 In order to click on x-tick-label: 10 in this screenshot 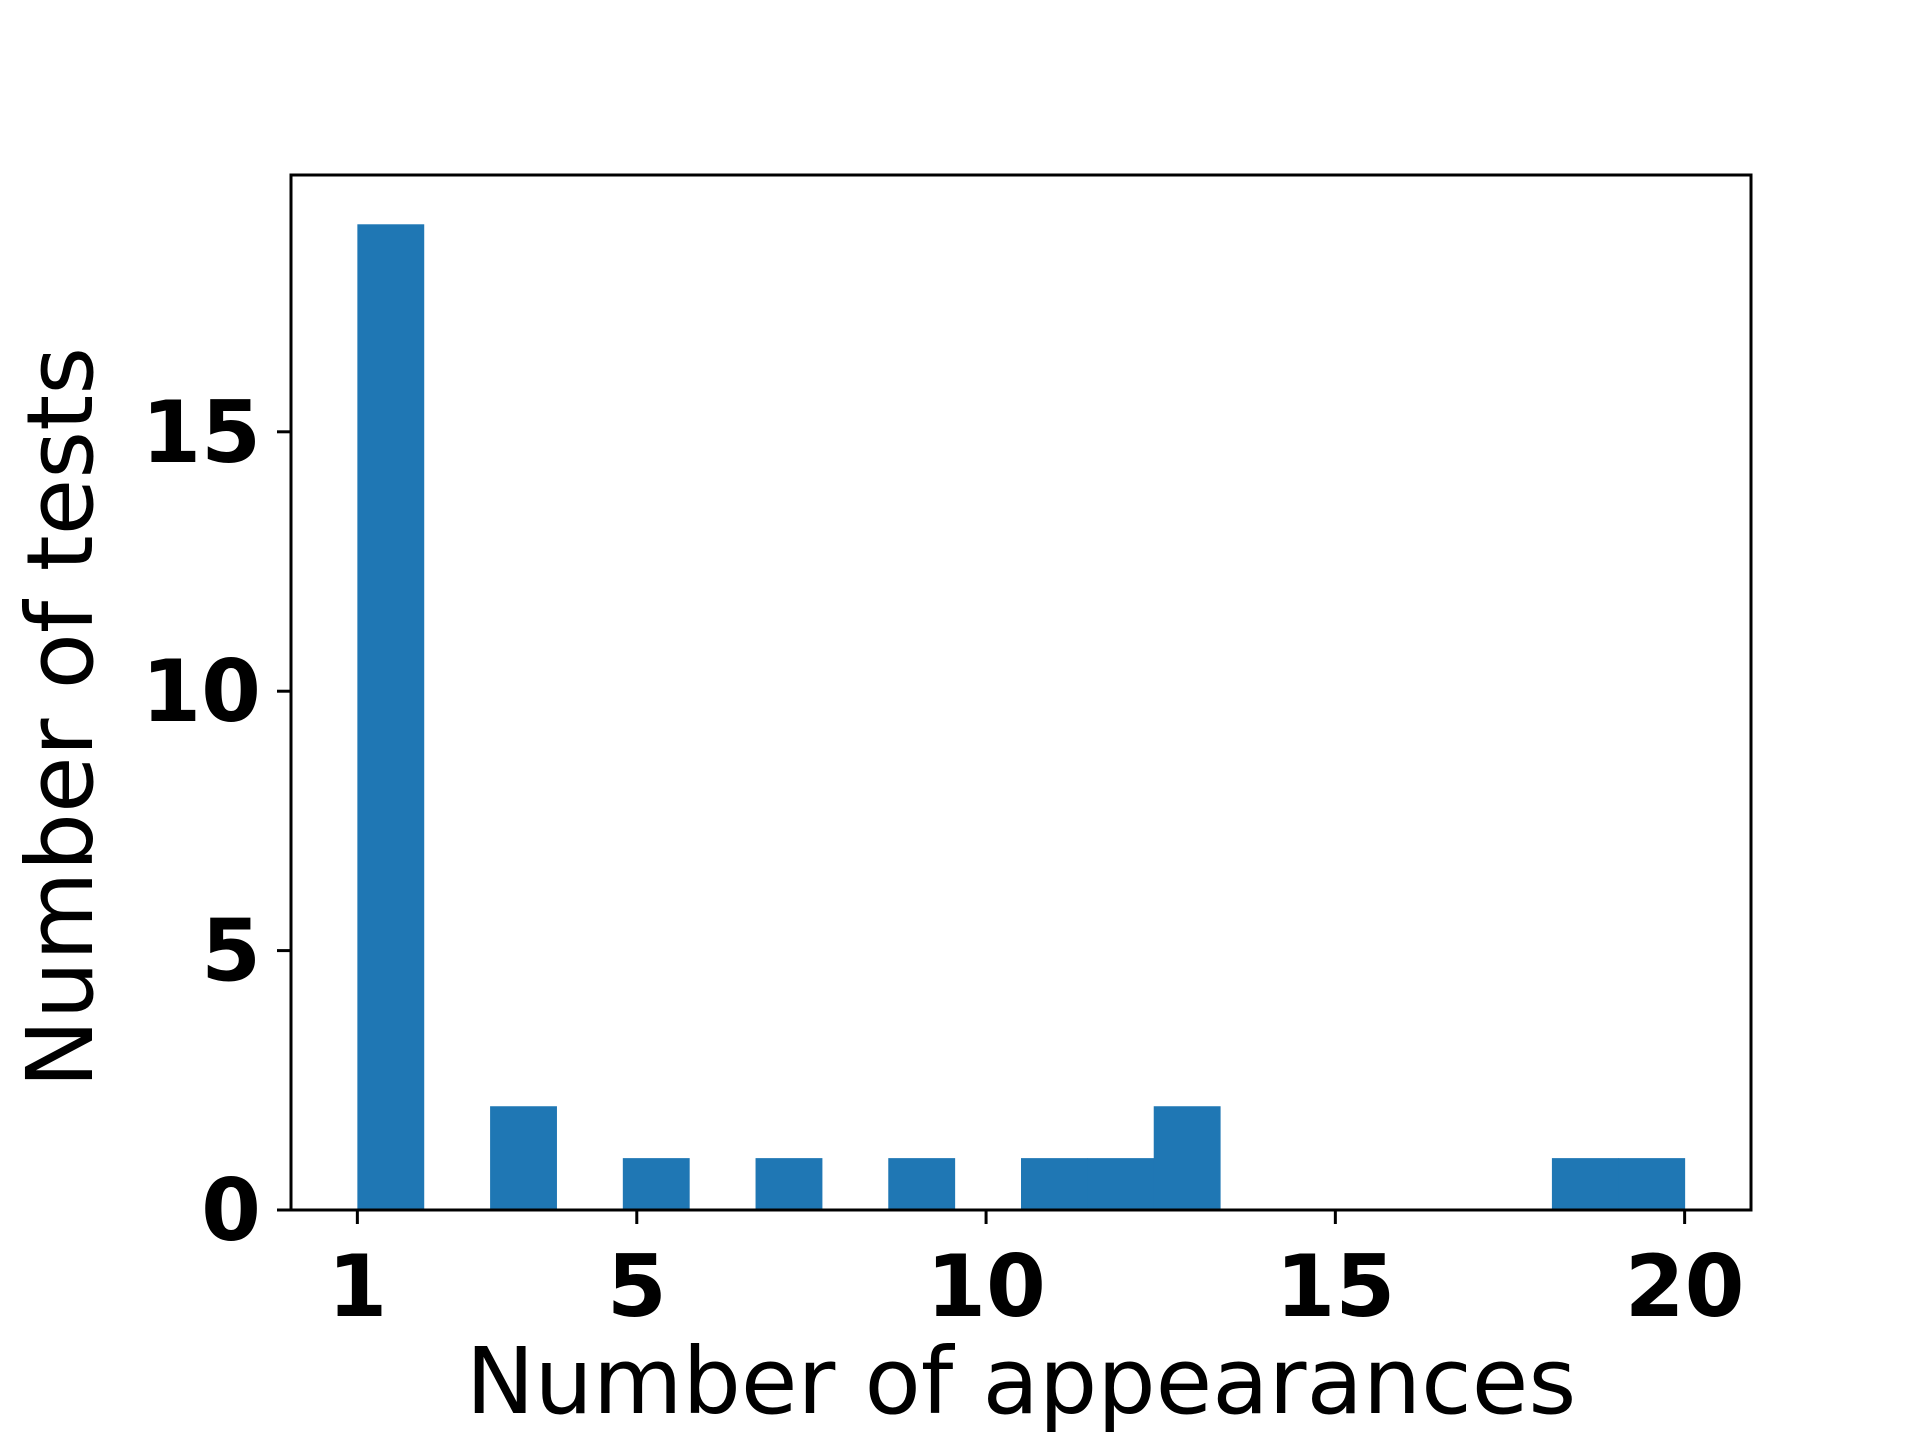, I will do `click(986, 1287)`.